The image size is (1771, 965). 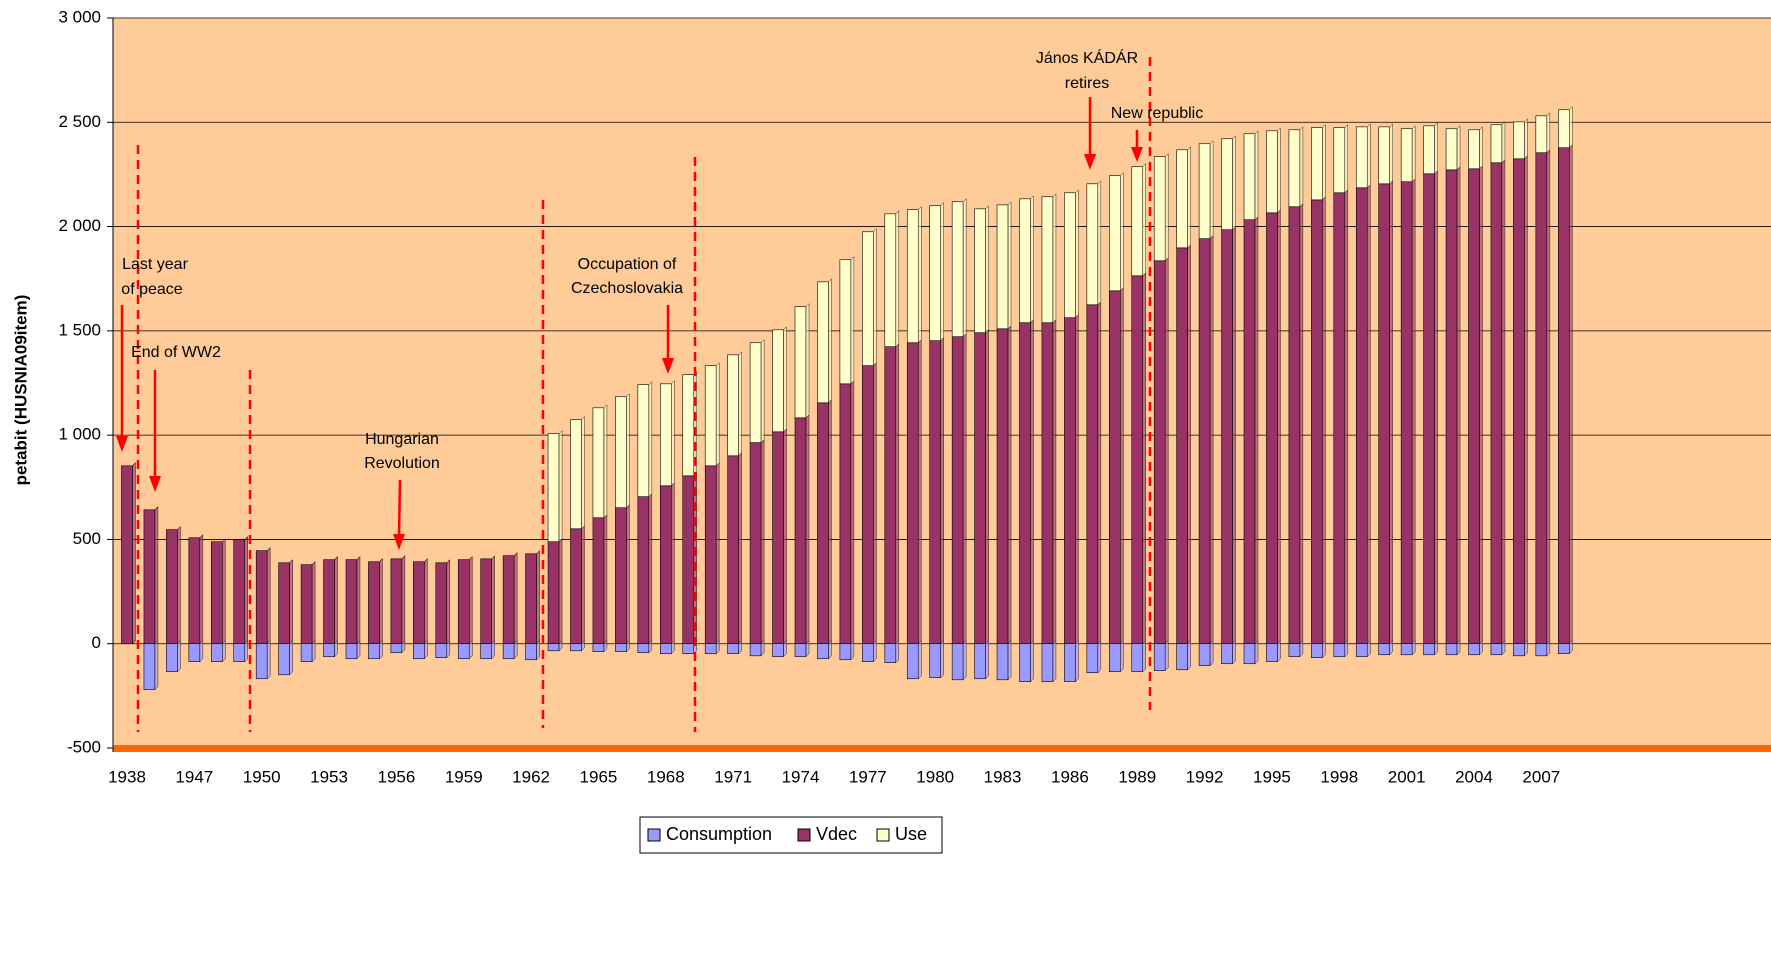 I want to click on annotation: Hungarian, so click(x=402, y=439).